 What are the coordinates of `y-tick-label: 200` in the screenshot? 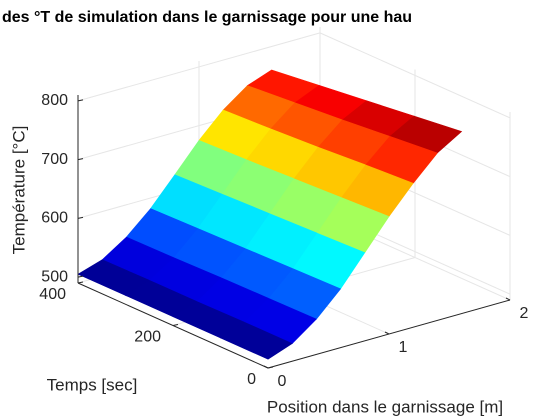 It's located at (147, 337).